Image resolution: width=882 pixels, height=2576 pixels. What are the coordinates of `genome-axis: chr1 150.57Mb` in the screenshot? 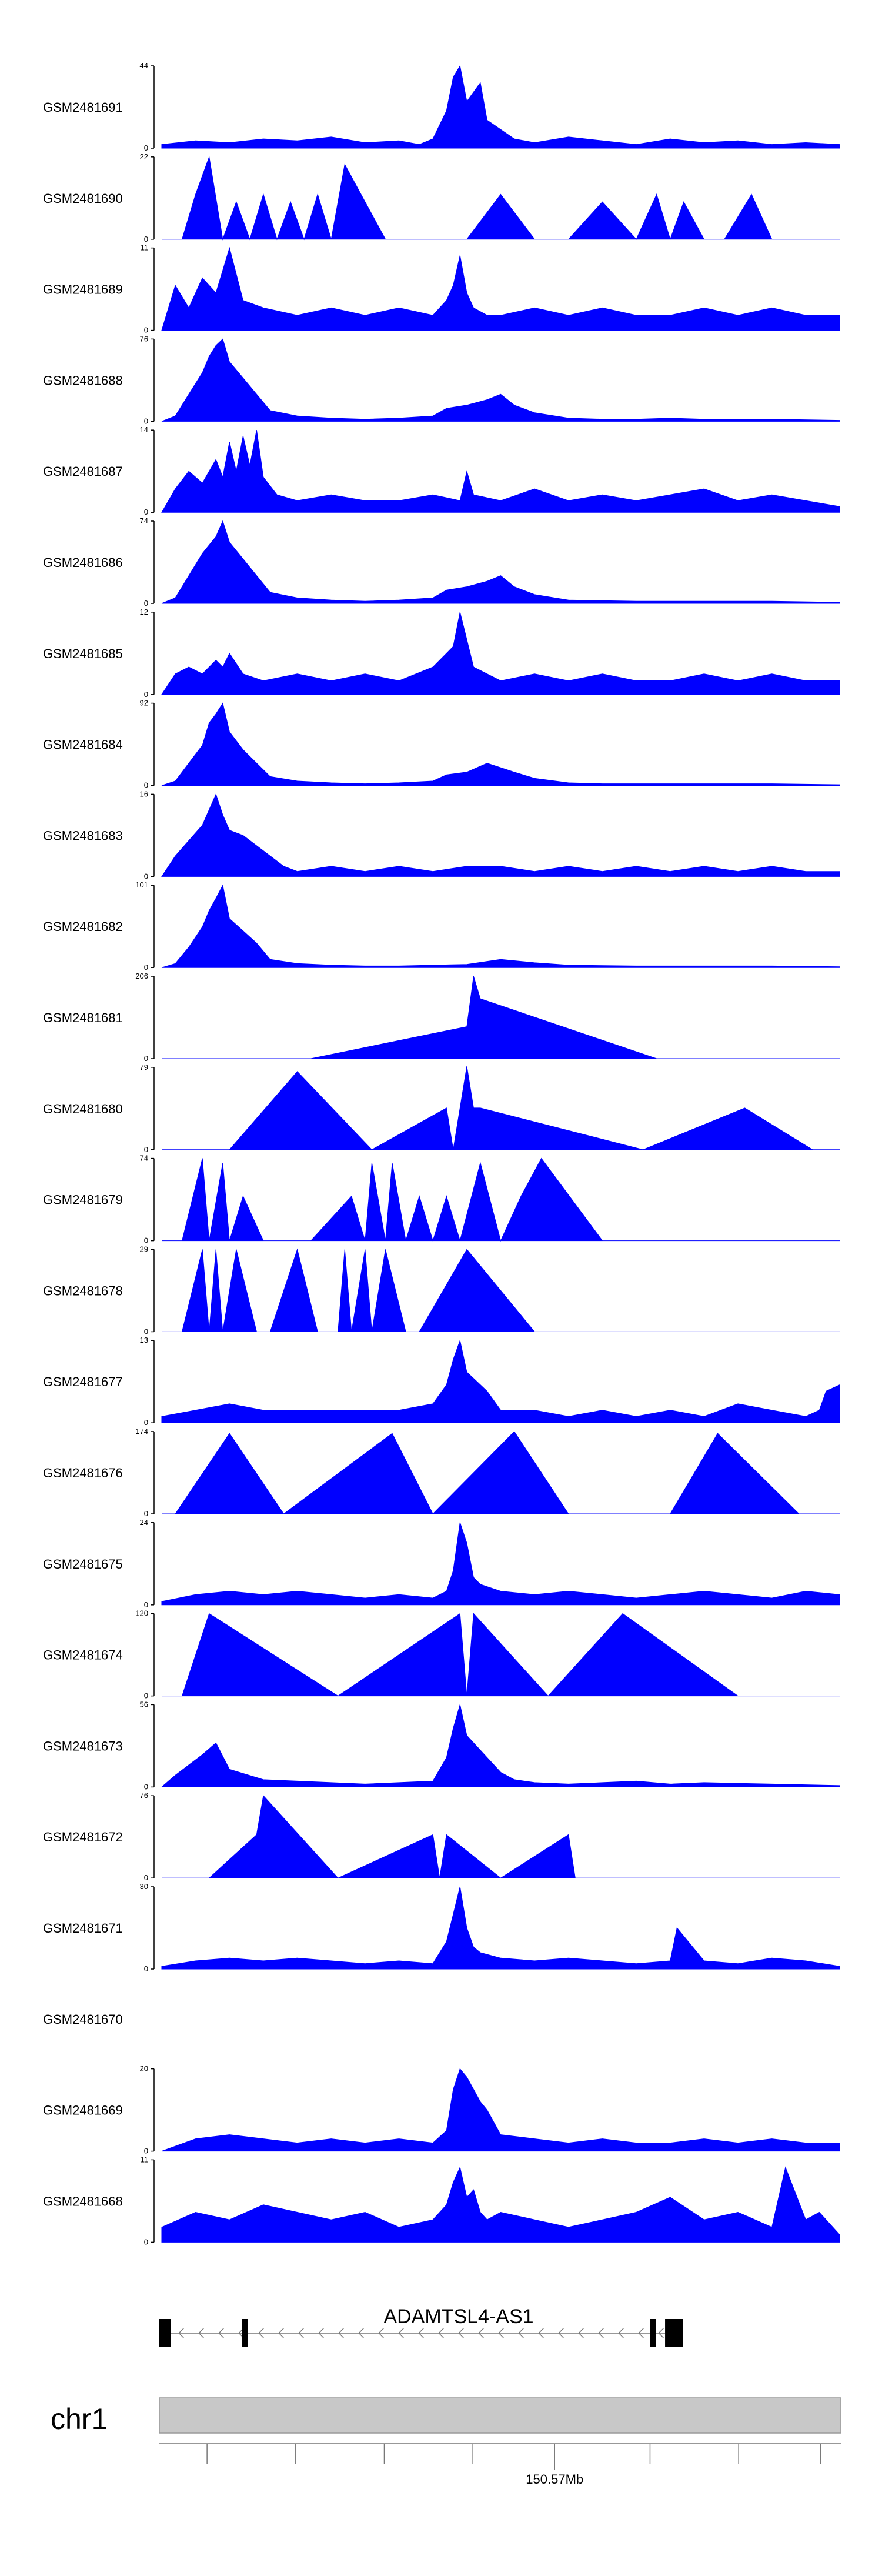 It's located at (446, 2442).